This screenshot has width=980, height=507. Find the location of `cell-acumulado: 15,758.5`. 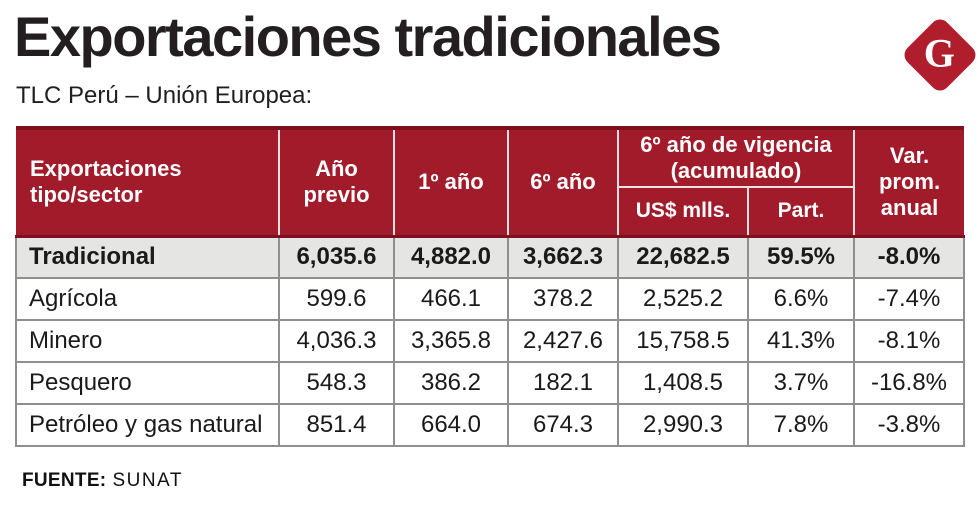

cell-acumulado: 15,758.5 is located at coordinates (683, 341).